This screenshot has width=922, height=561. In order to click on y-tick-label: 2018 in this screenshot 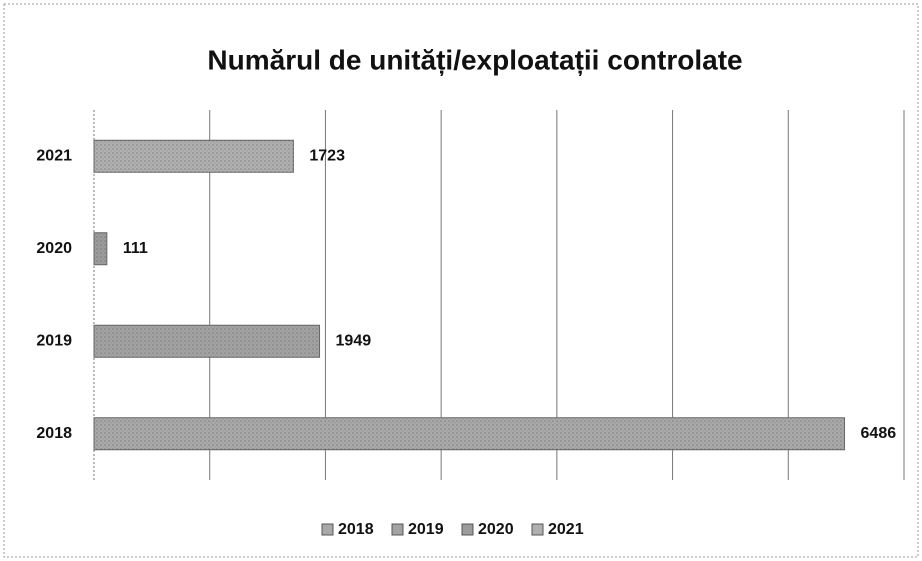, I will do `click(54, 433)`.